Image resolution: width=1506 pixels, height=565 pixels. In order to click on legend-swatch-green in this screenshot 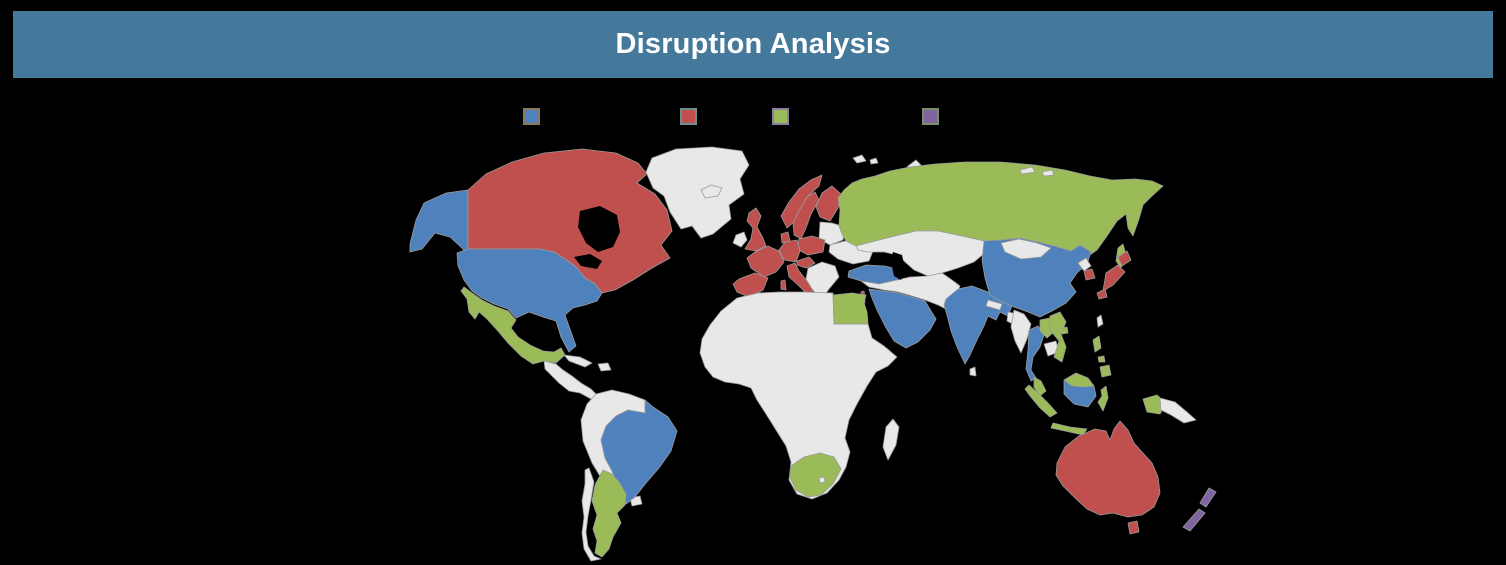, I will do `click(780, 116)`.